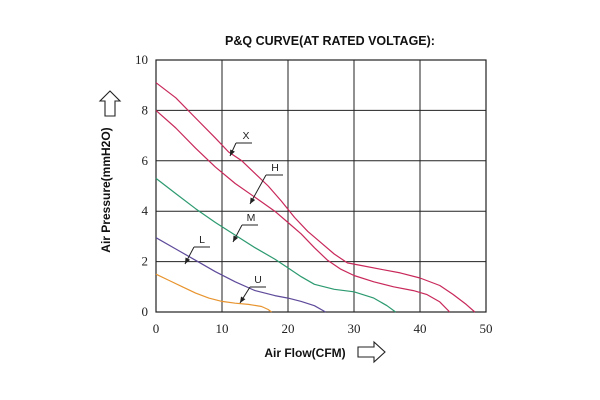 The width and height of the screenshot is (600, 400). What do you see at coordinates (288, 328) in the screenshot?
I see `x-tick-label-2: 20` at bounding box center [288, 328].